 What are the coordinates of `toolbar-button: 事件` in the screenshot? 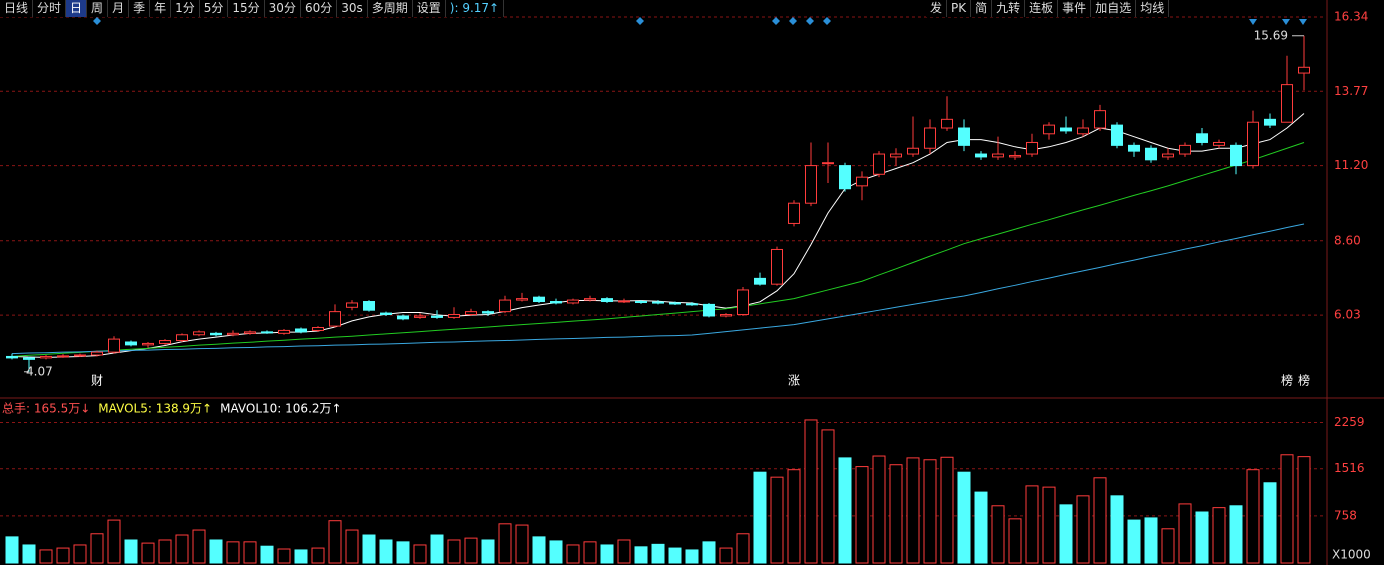 It's located at (1075, 8).